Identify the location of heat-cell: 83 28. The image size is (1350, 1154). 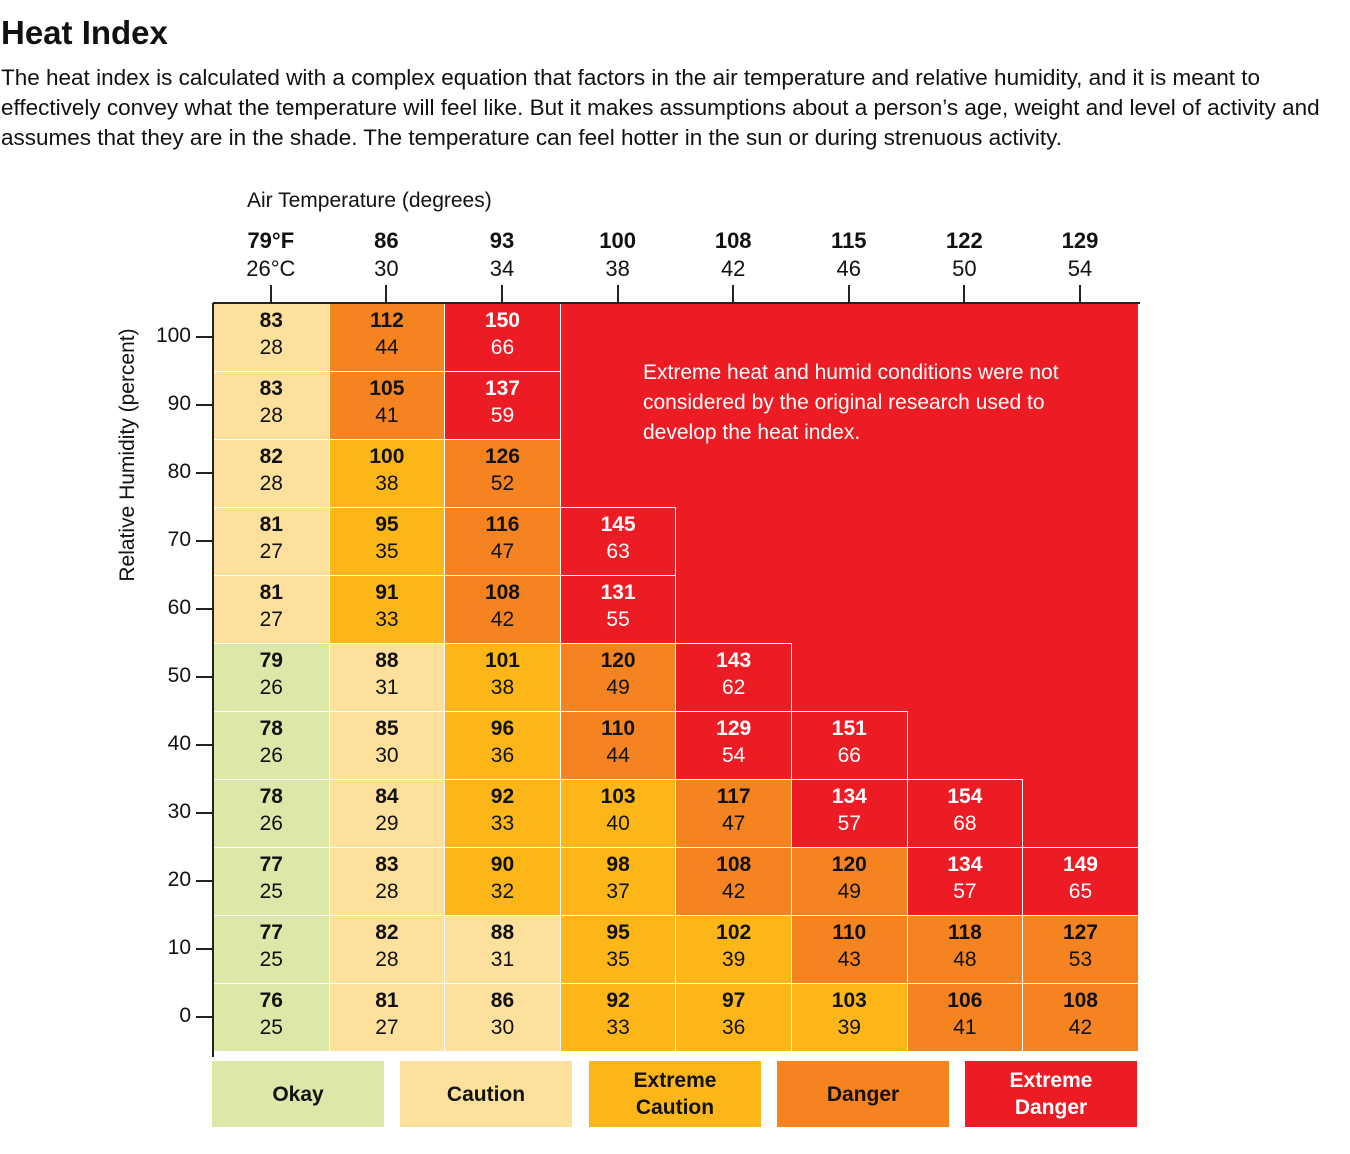
(387, 881).